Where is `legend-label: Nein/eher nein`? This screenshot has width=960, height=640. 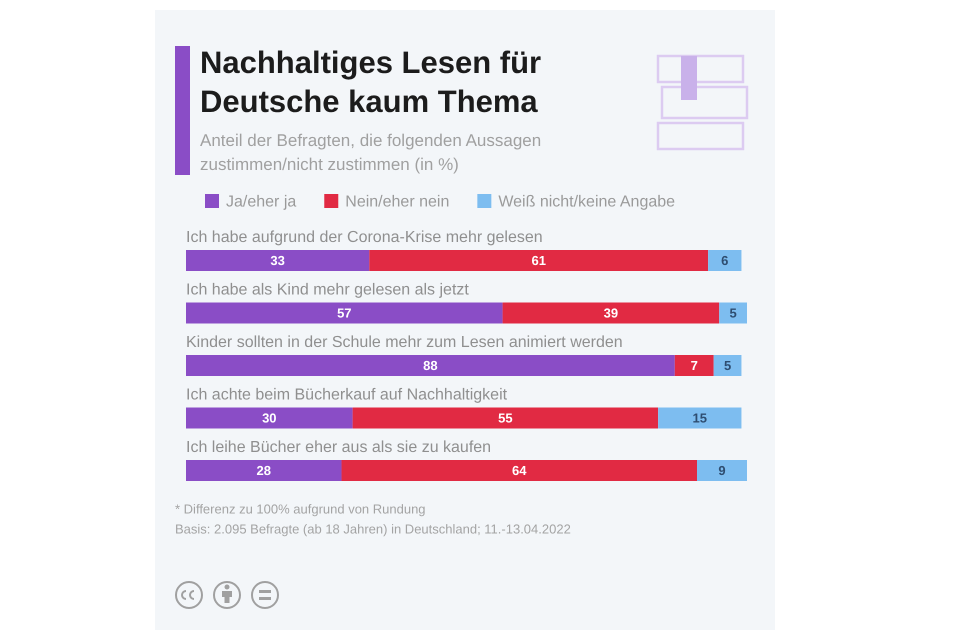
legend-label: Nein/eher nein is located at coordinates (397, 202).